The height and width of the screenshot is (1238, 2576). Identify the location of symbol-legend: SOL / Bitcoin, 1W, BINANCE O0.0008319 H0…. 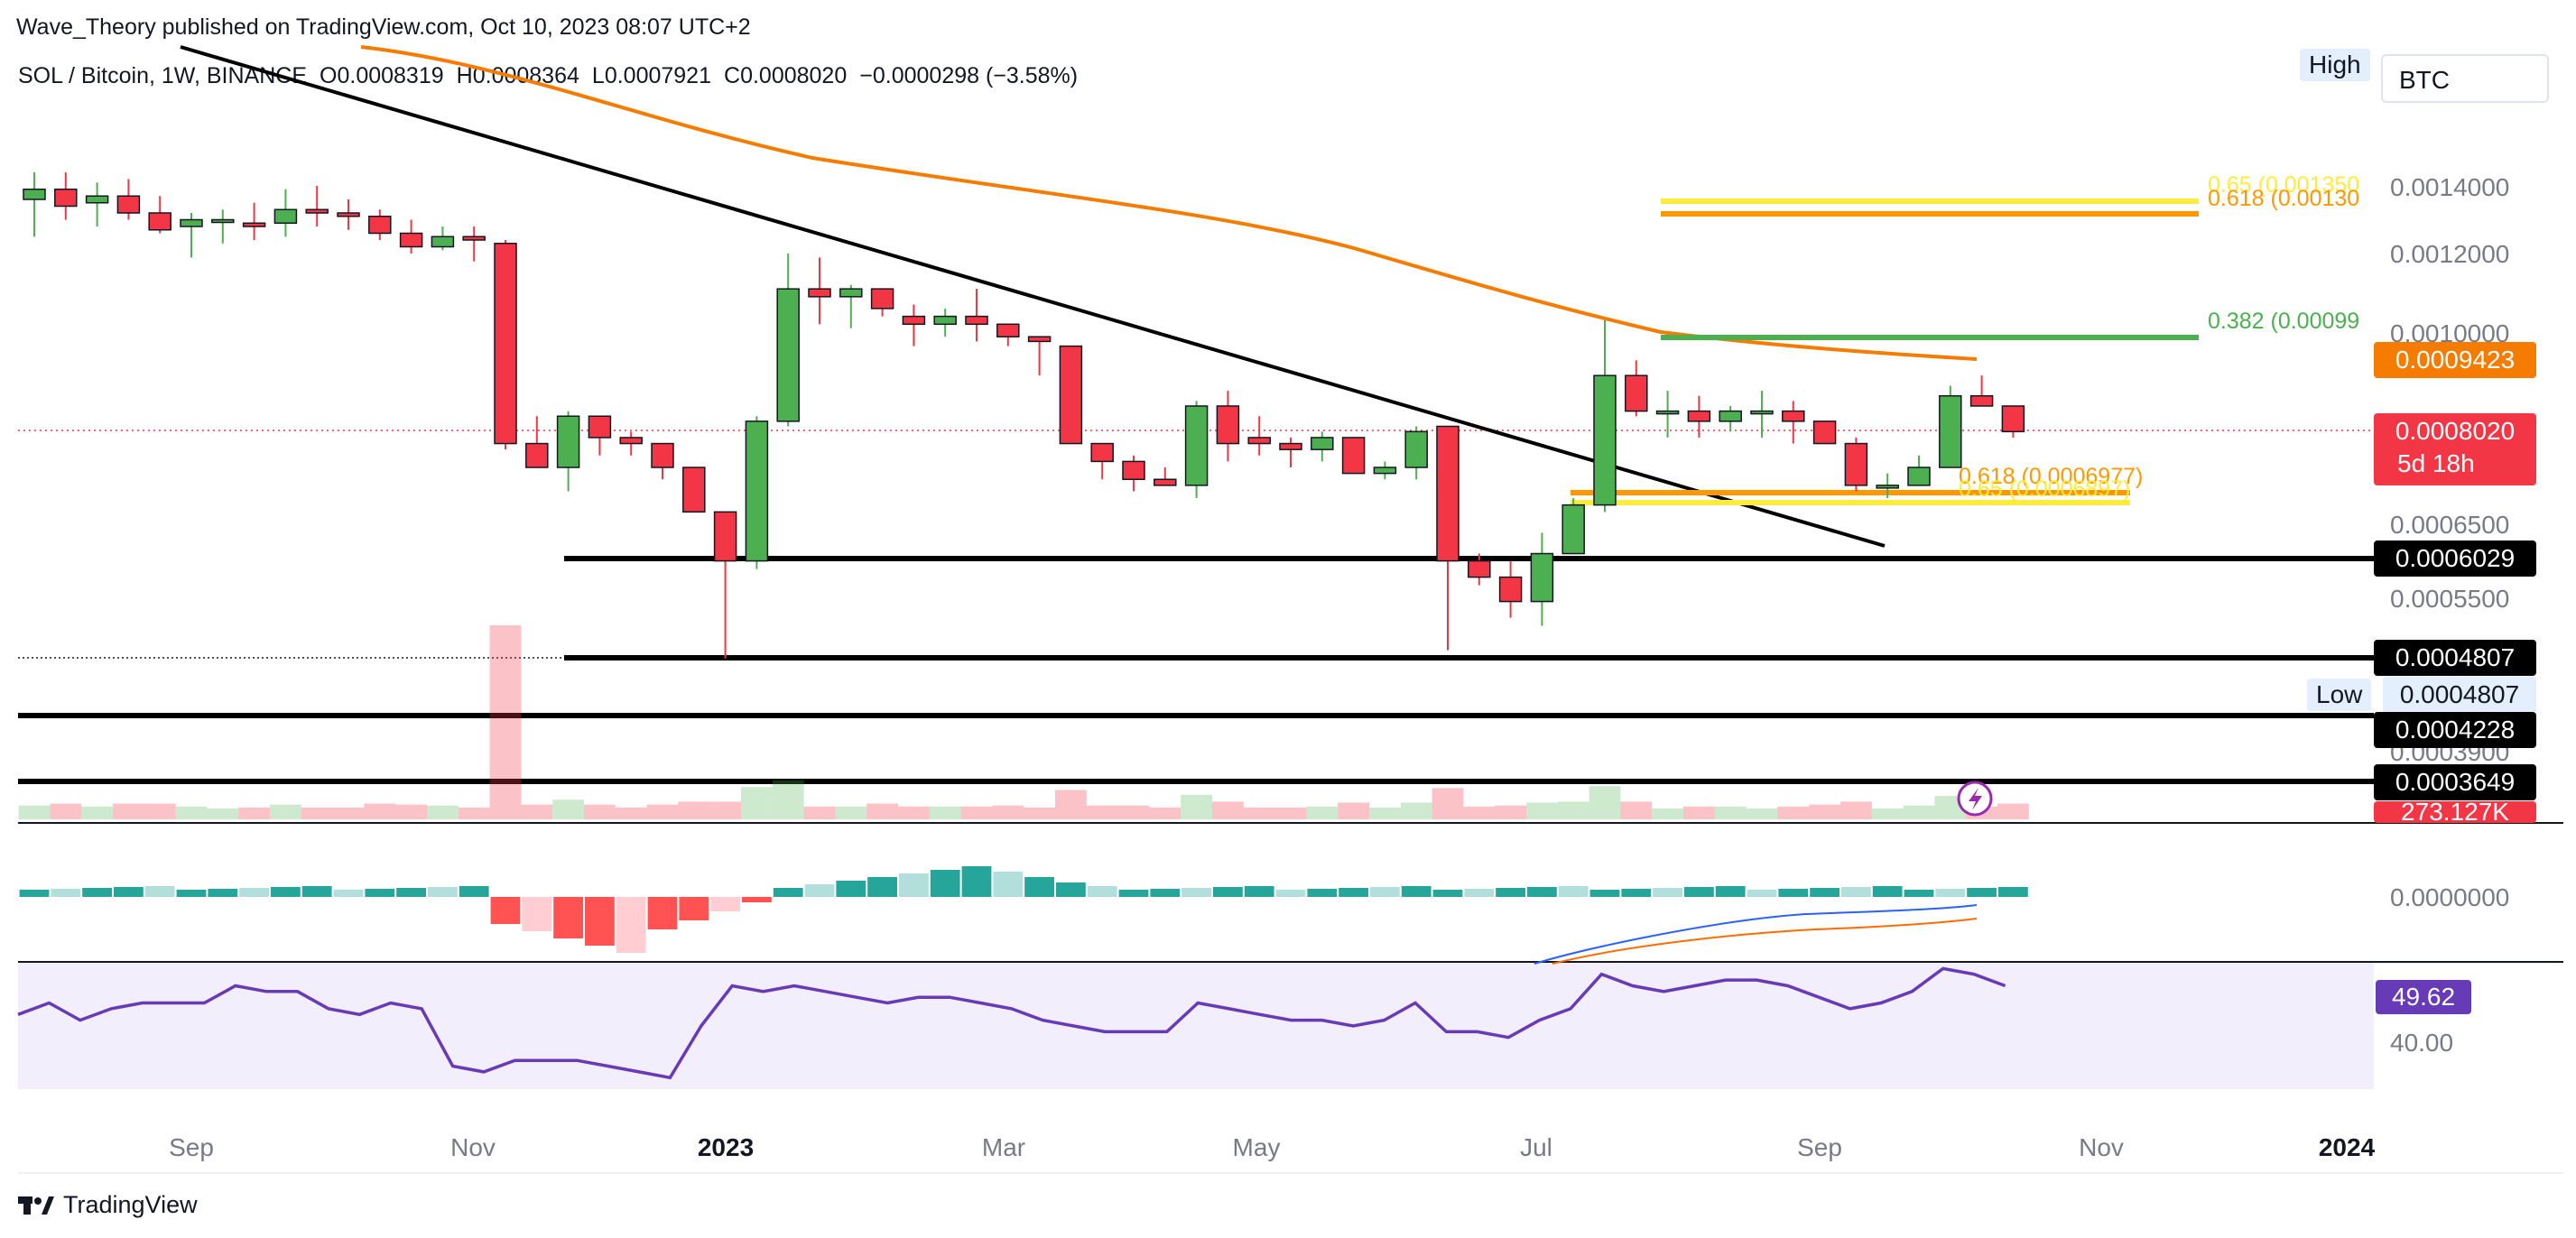
(549, 76).